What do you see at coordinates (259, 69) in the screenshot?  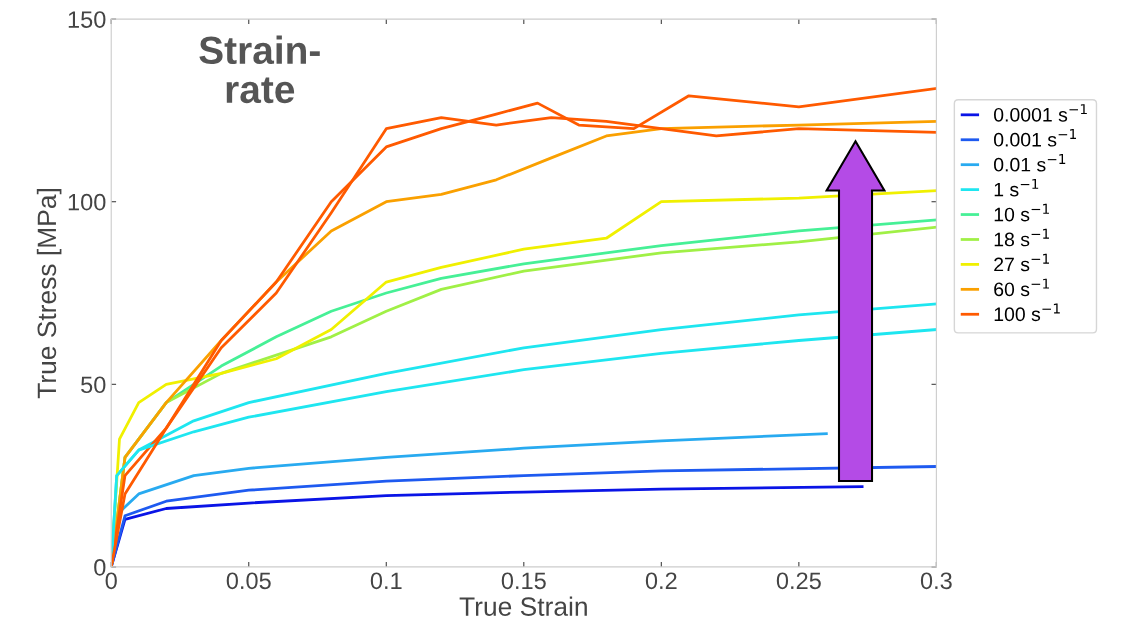 I see `annotation: Strain- rate` at bounding box center [259, 69].